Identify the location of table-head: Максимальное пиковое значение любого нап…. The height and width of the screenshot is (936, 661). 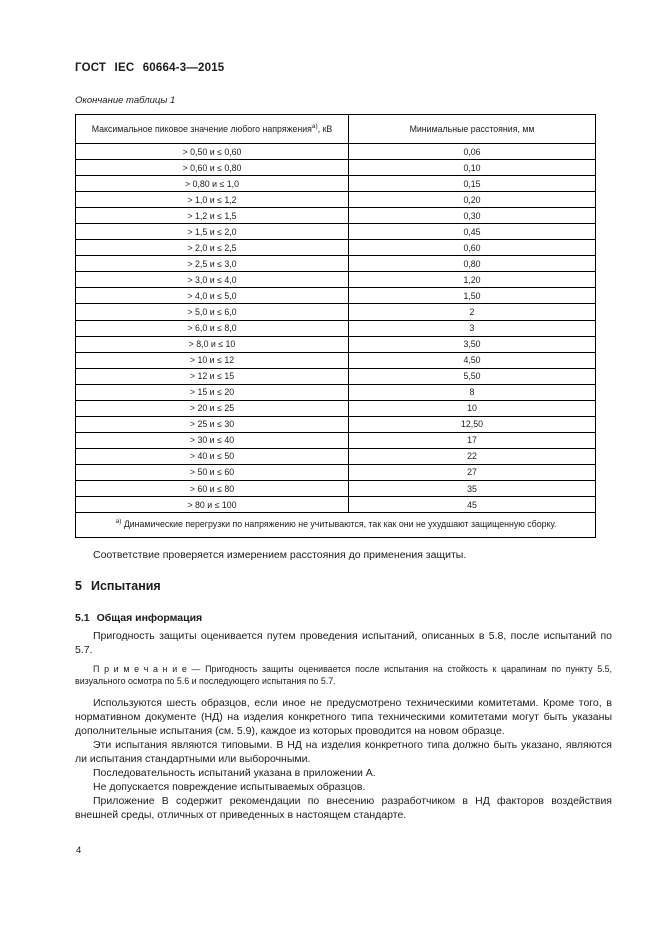
(335, 129).